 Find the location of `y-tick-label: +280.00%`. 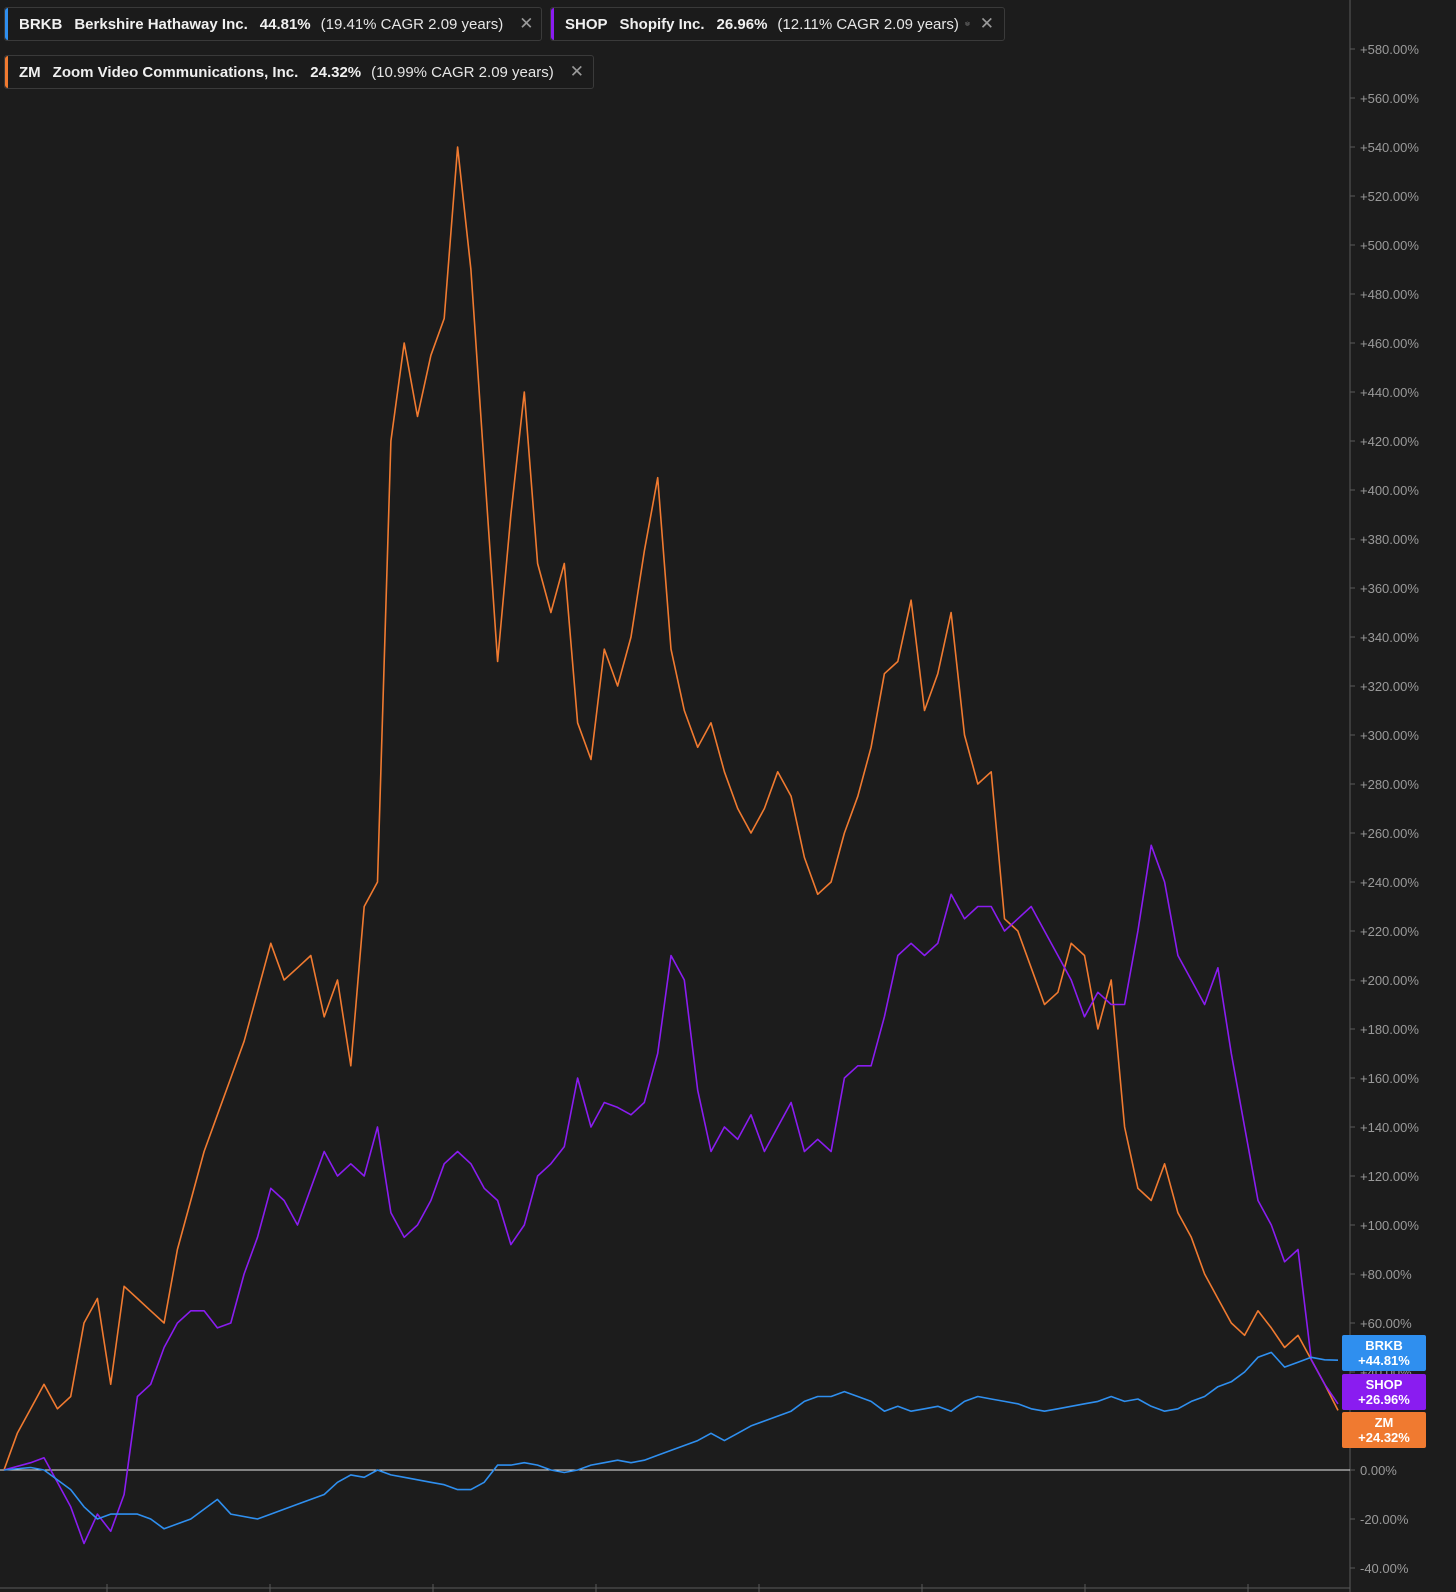

y-tick-label: +280.00% is located at coordinates (1389, 784).